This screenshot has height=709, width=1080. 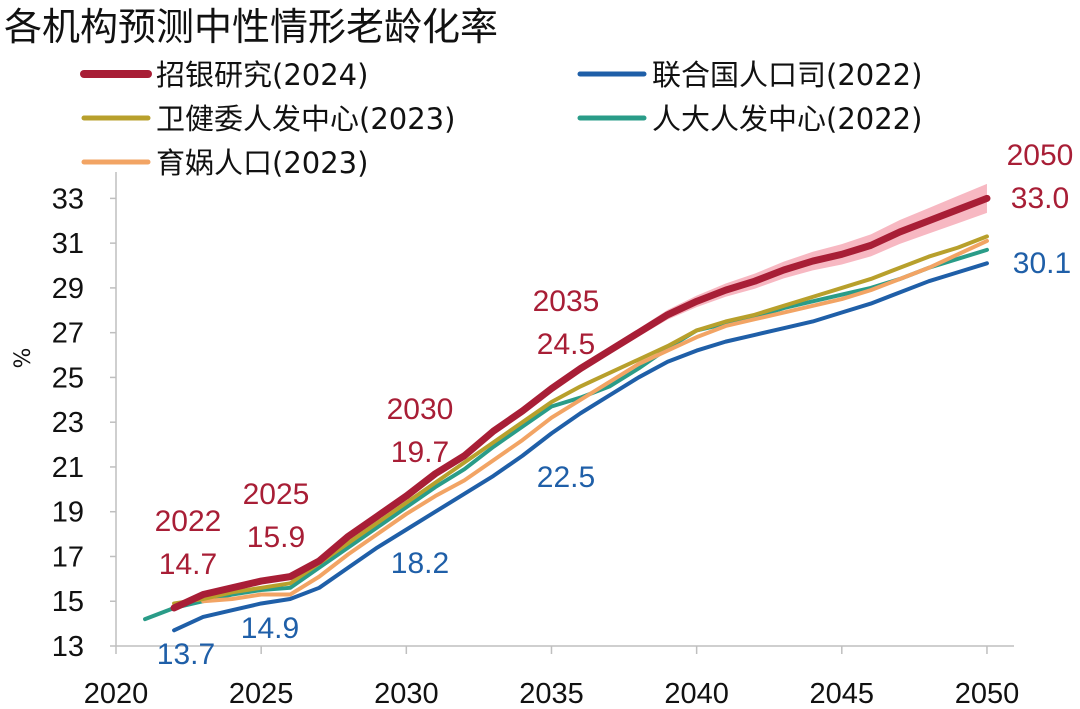 I want to click on x-tick-label: 2025, so click(x=261, y=693).